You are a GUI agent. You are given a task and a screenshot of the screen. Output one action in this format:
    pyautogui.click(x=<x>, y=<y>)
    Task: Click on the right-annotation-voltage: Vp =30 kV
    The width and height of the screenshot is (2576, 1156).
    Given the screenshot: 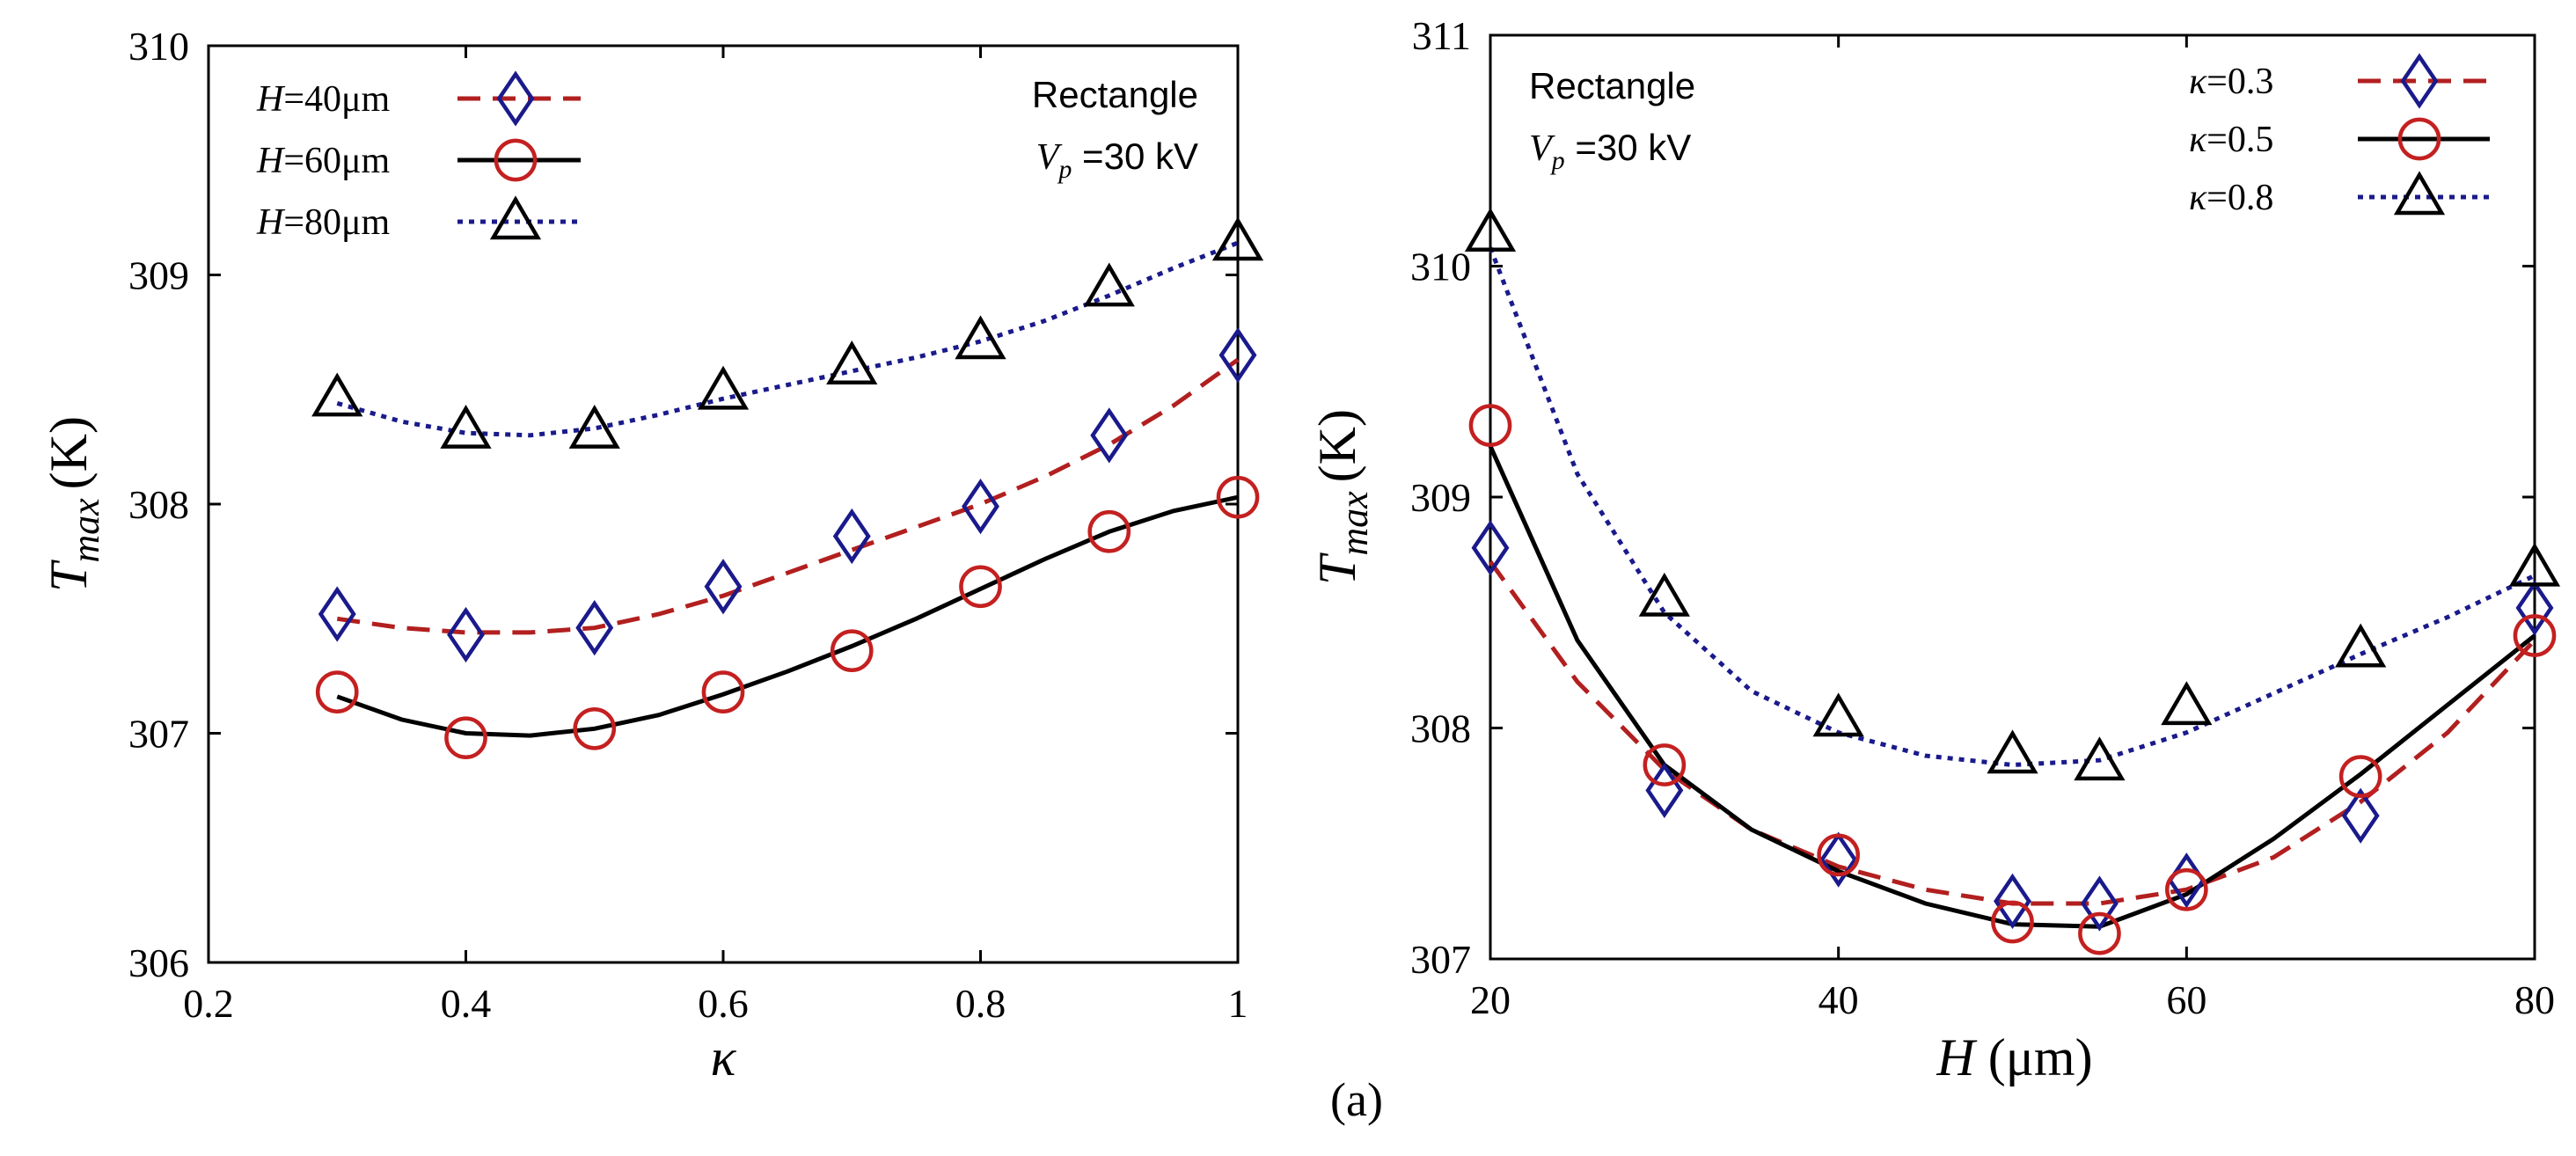 What is the action you would take?
    pyautogui.click(x=1610, y=151)
    